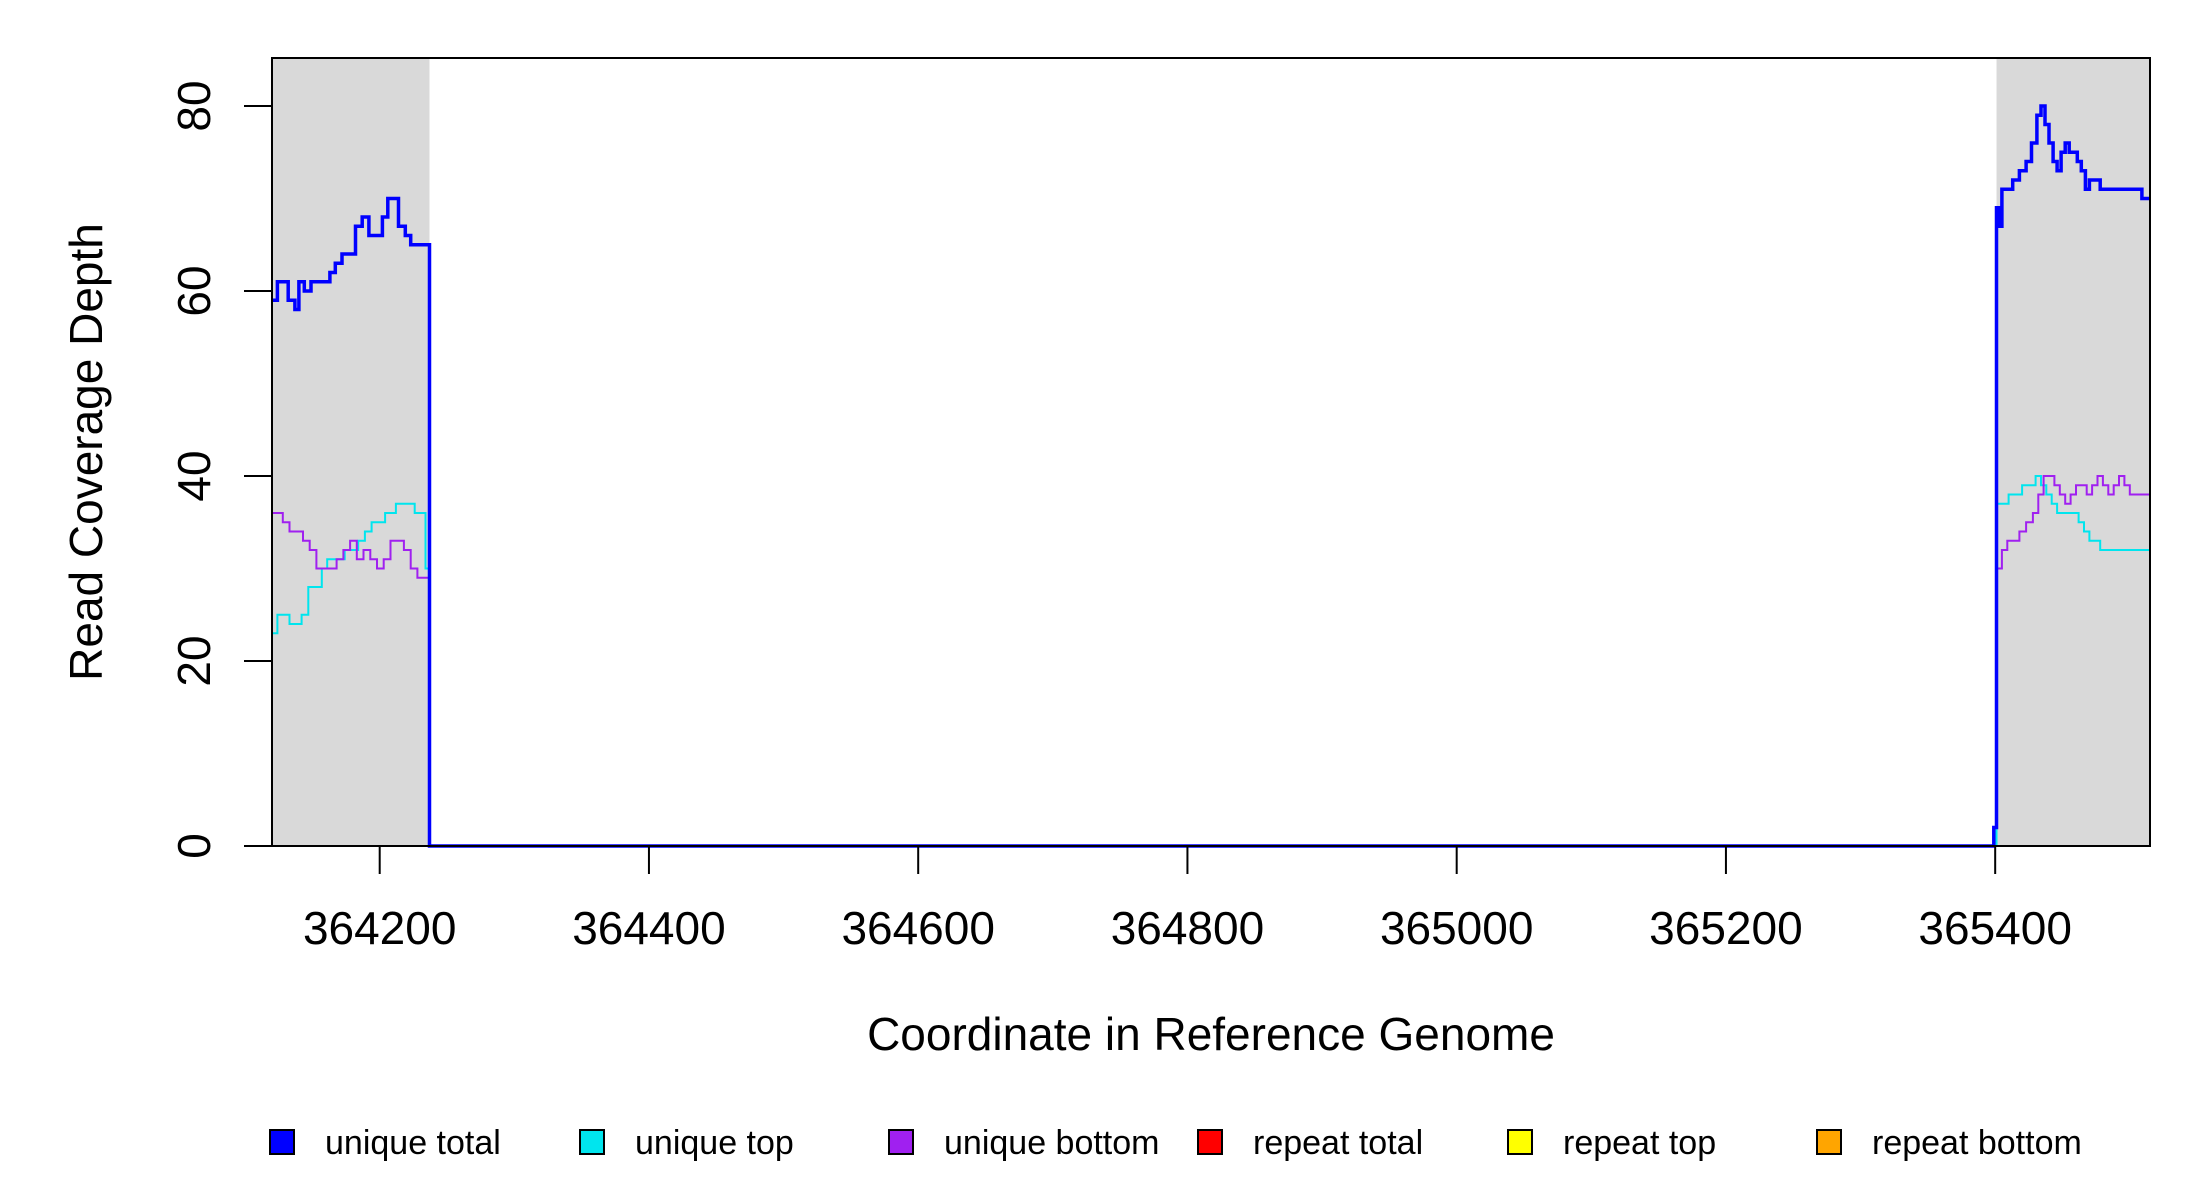 Image resolution: width=2200 pixels, height=1200 pixels. I want to click on x-tick-label: 364600, so click(918, 928).